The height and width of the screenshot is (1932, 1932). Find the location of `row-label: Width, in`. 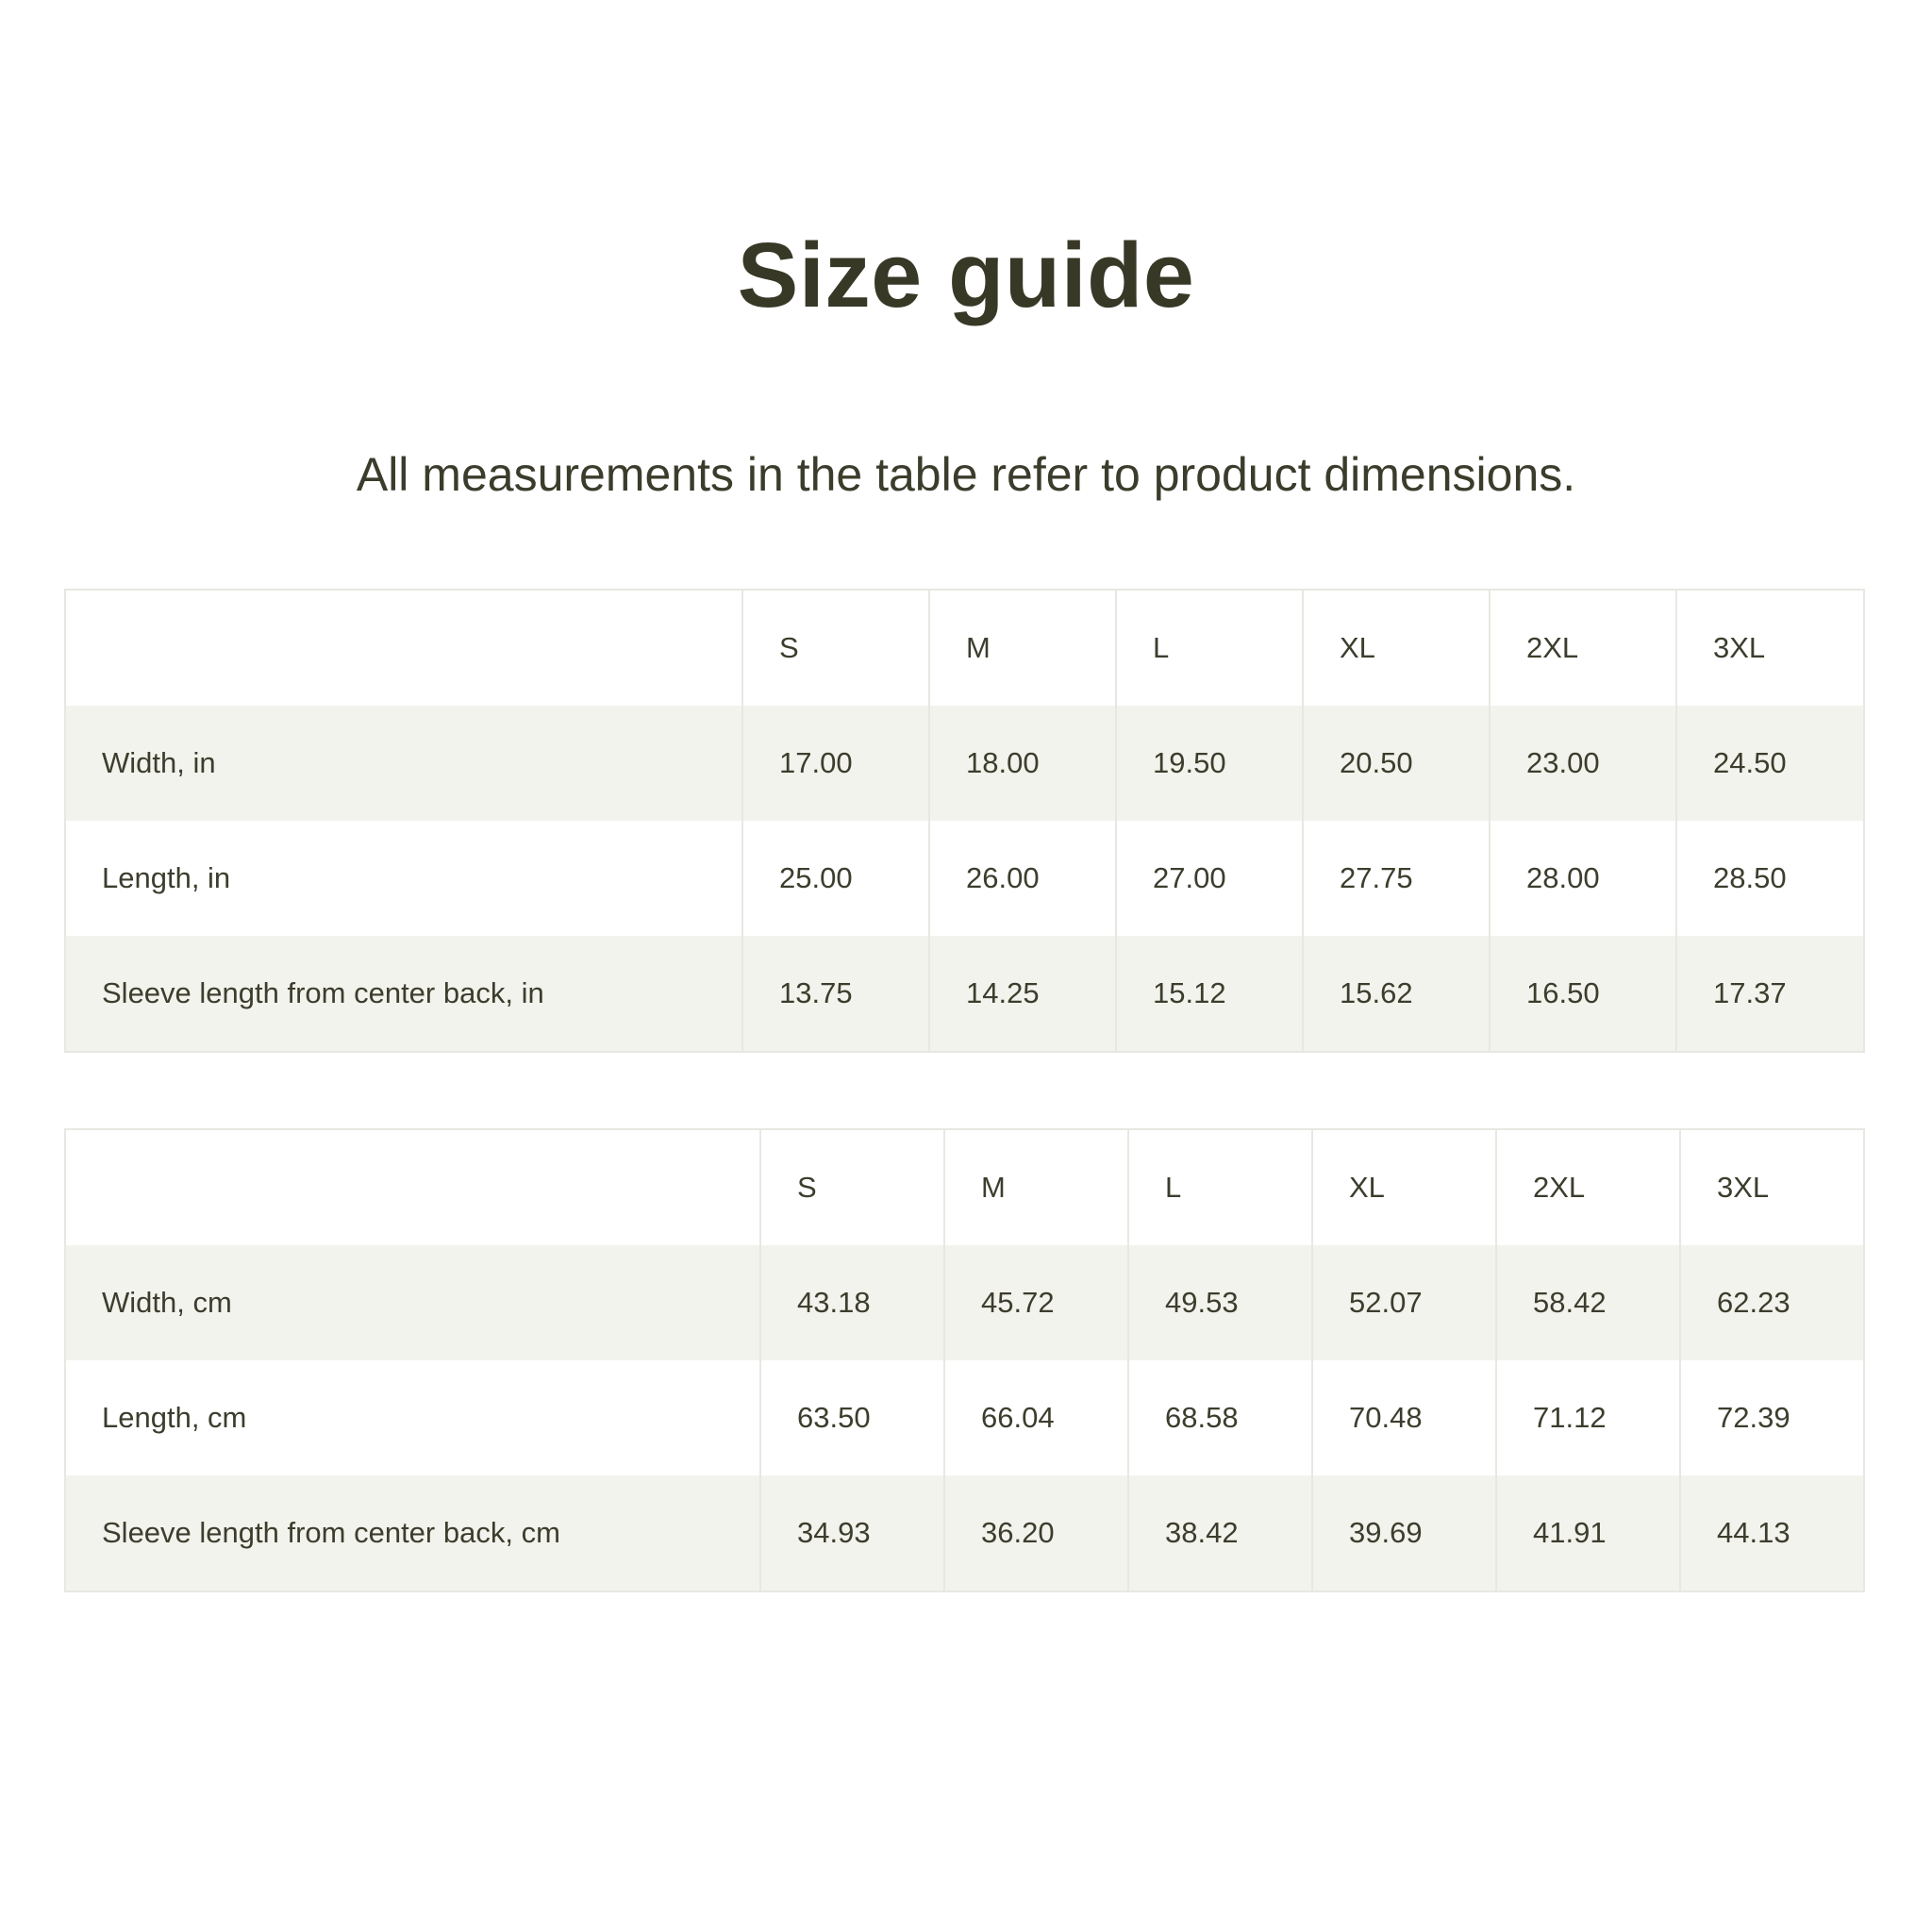

row-label: Width, in is located at coordinates (159, 763).